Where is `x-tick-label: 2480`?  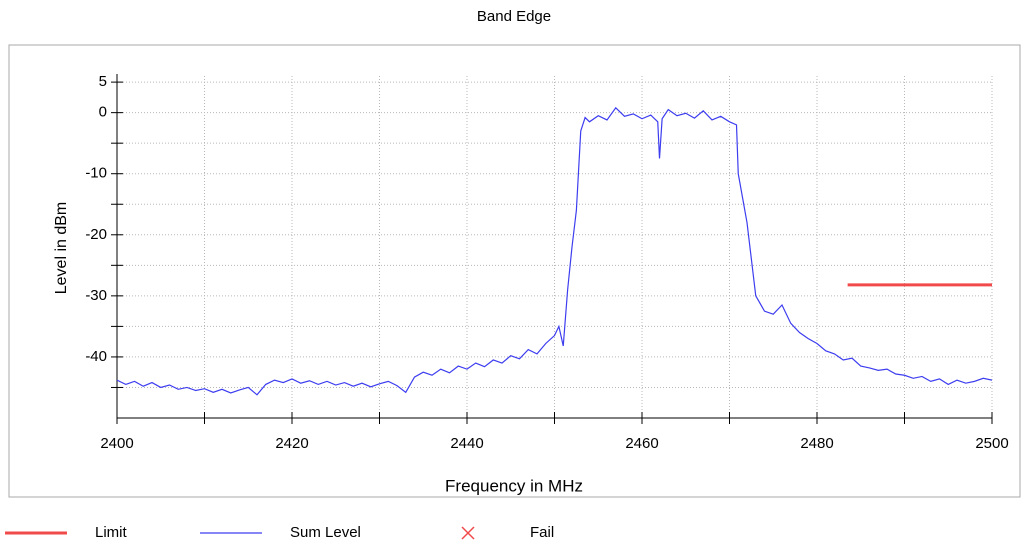
x-tick-label: 2480 is located at coordinates (816, 443).